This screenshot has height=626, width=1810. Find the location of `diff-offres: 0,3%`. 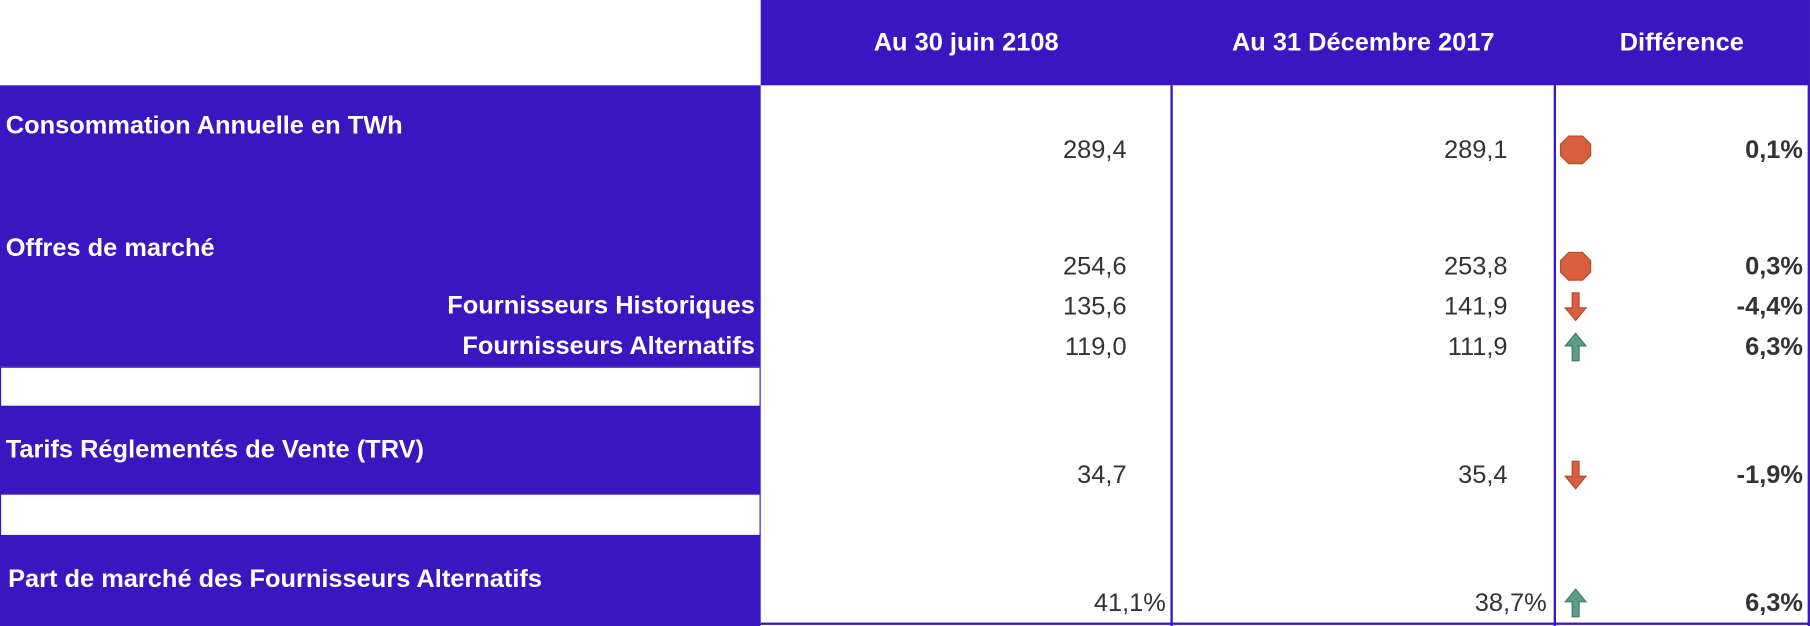

diff-offres: 0,3% is located at coordinates (1774, 266).